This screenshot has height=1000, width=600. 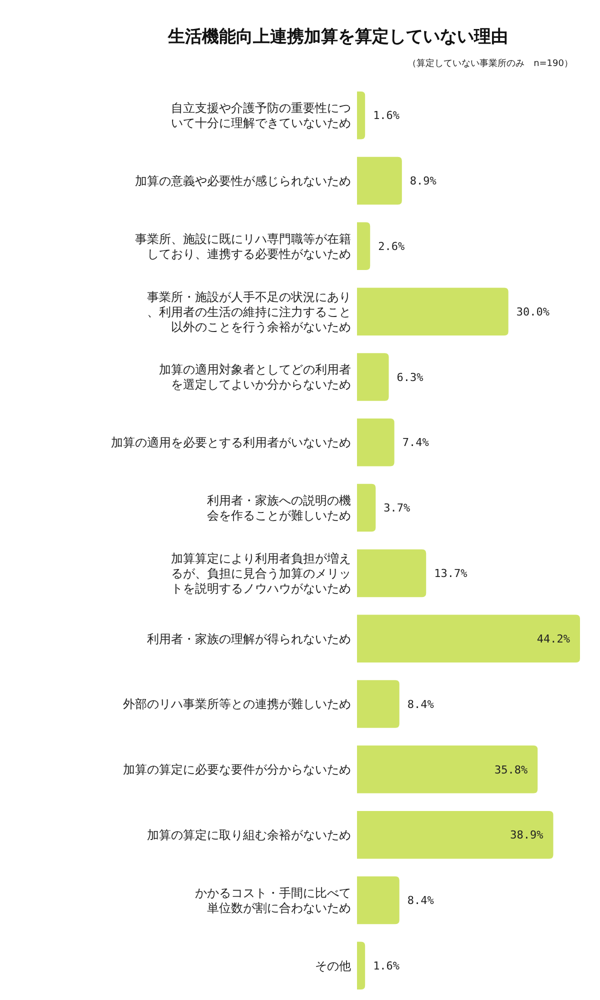 What do you see at coordinates (397, 508) in the screenshot?
I see `data-label: 3.7%` at bounding box center [397, 508].